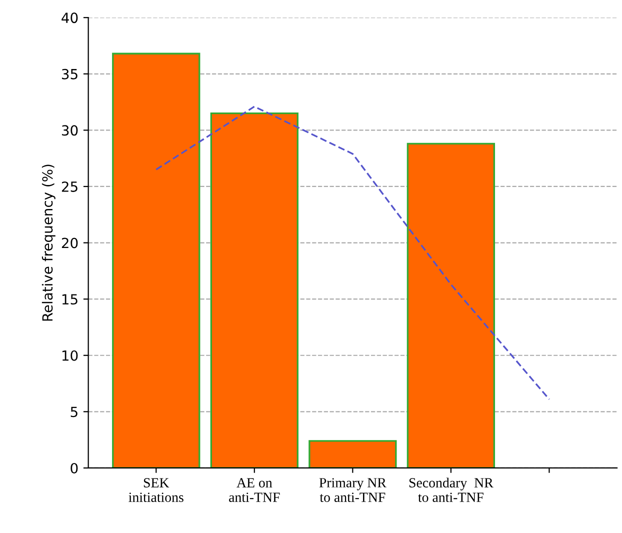  I want to click on y-axis-title: Relative frequency (%), so click(49, 242).